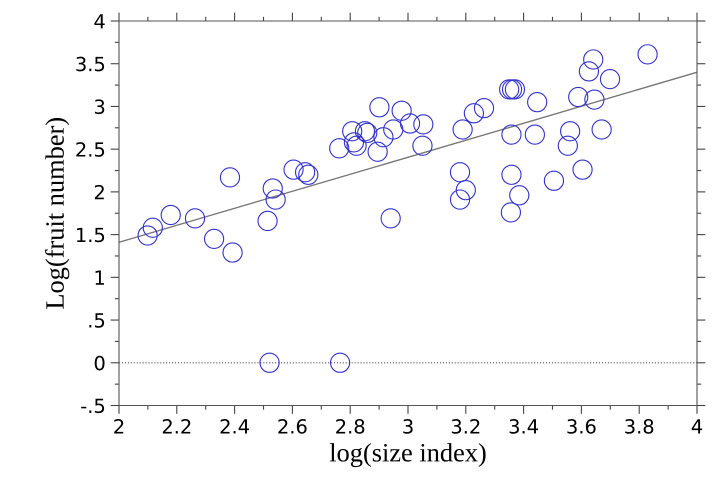  Describe the element at coordinates (99, 192) in the screenshot. I see `y-tick-label: 2` at that location.